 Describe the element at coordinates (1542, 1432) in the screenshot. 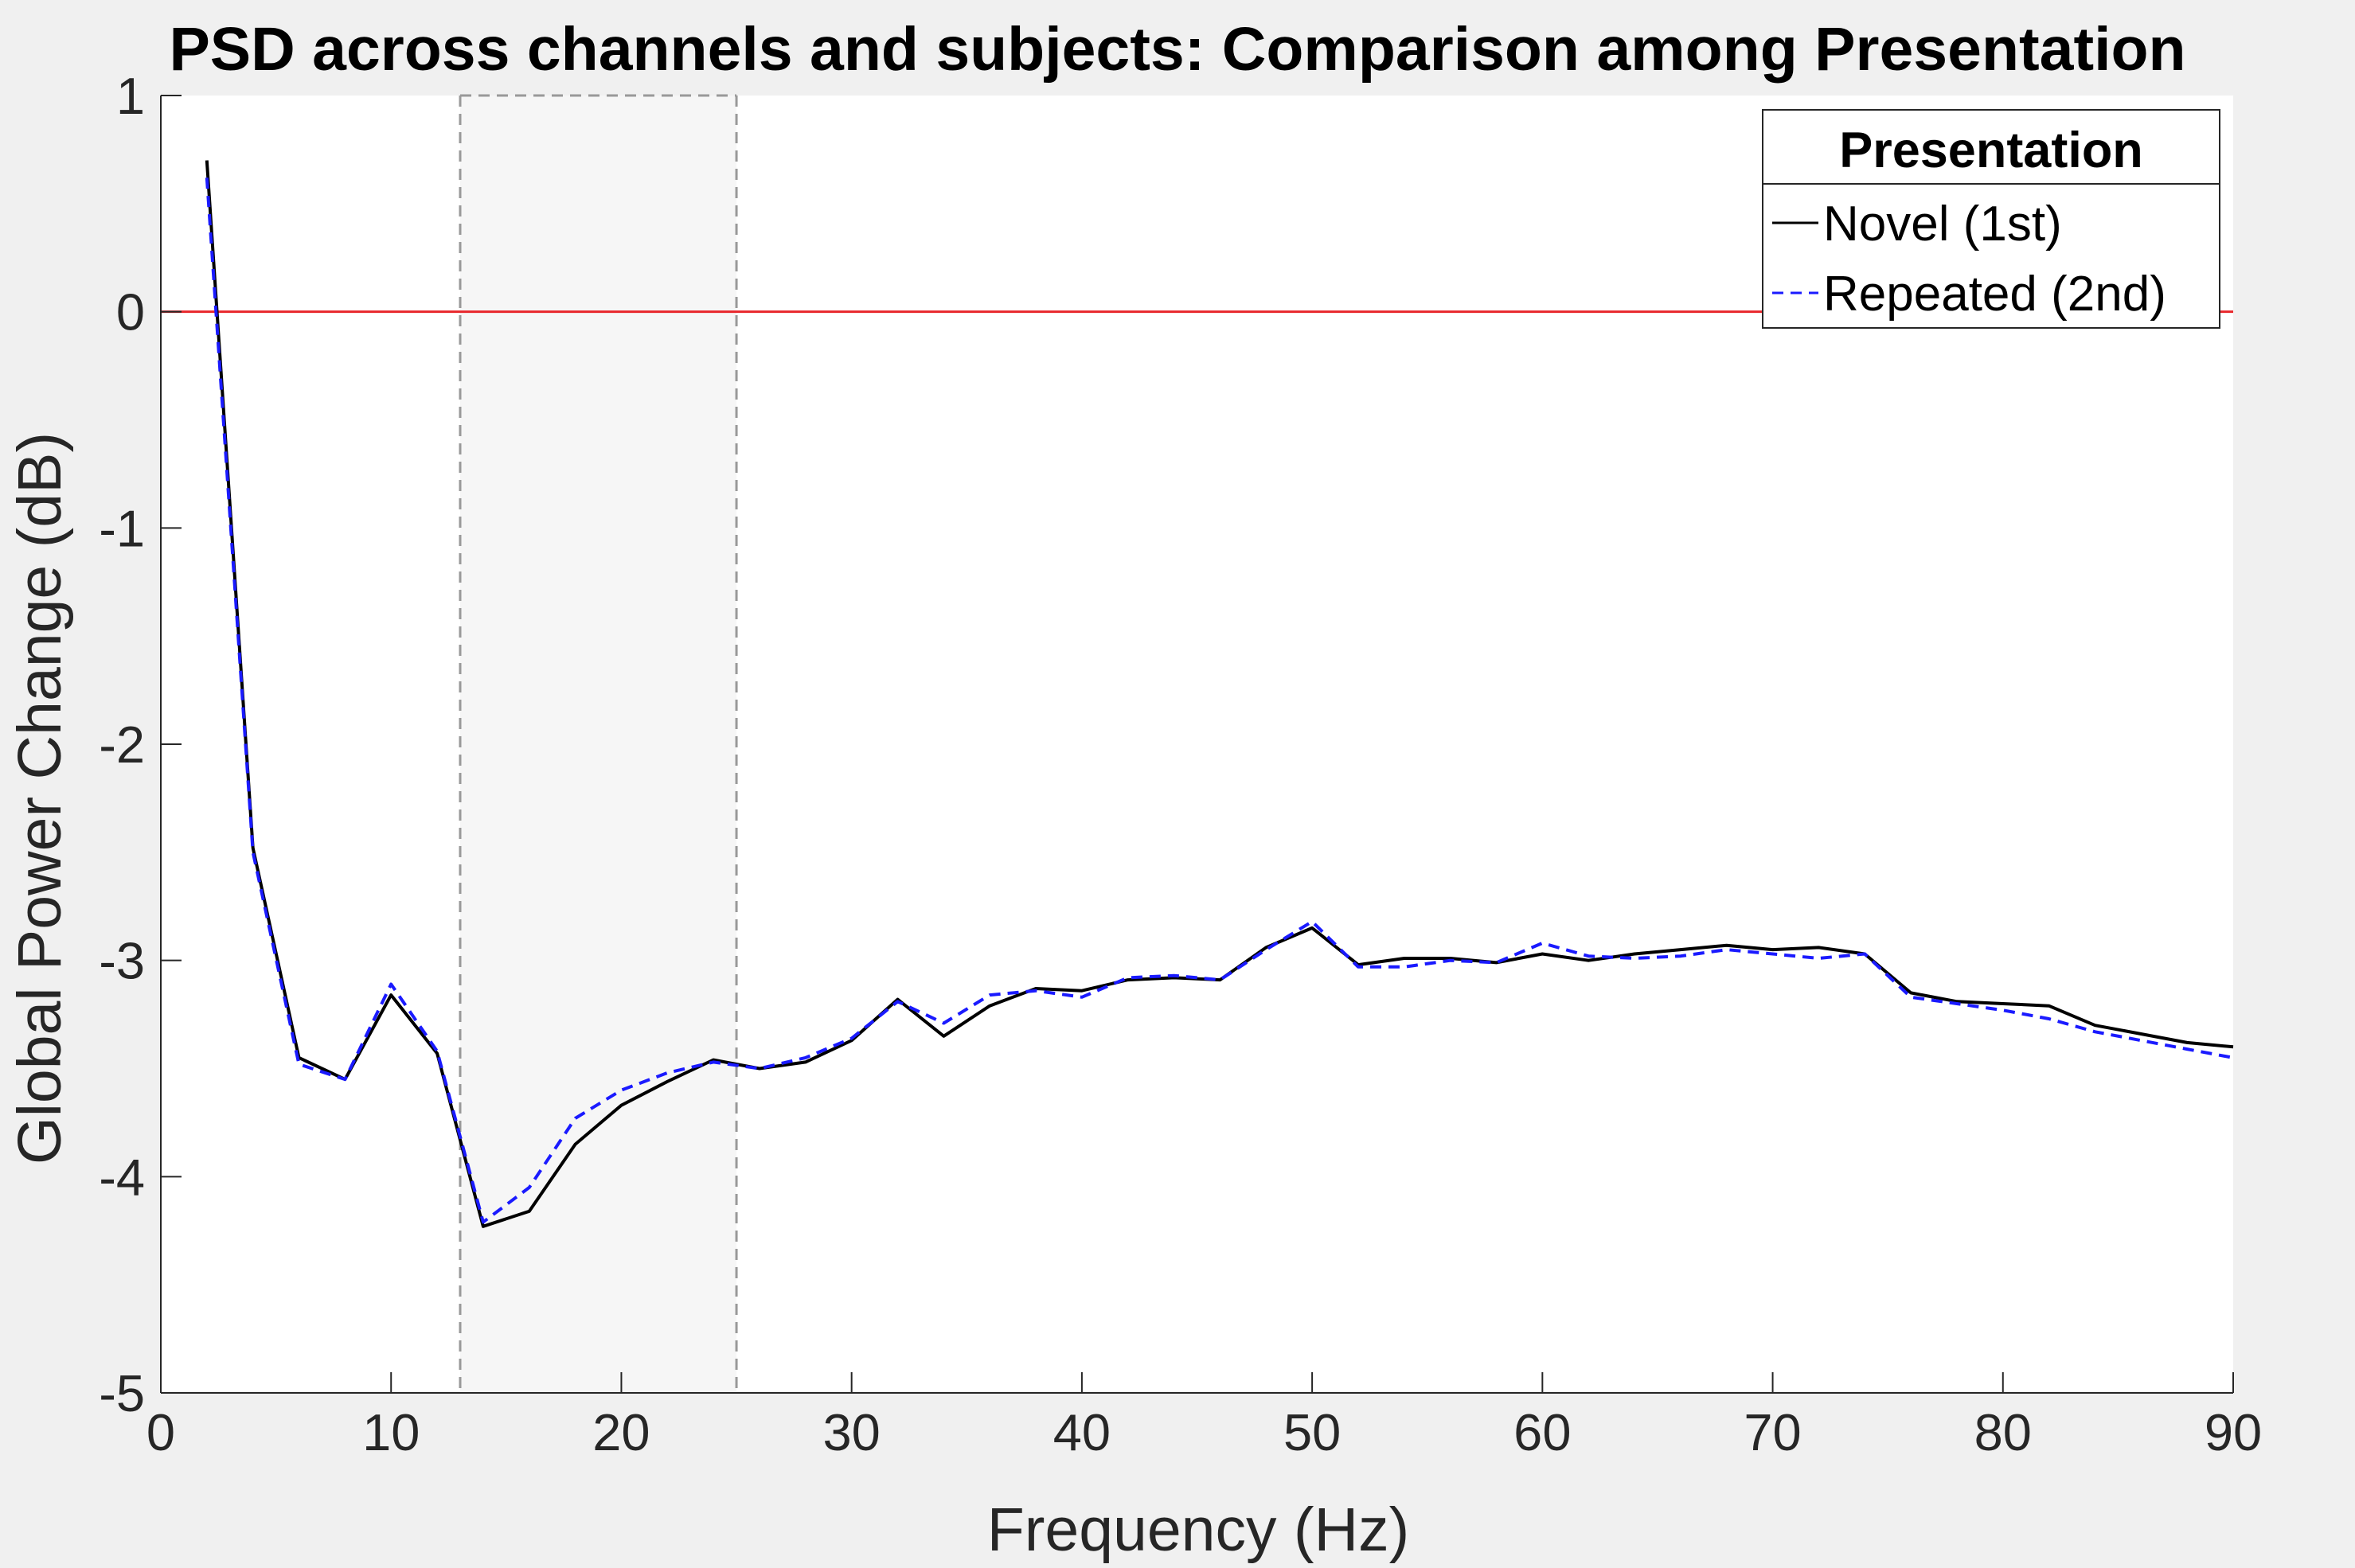

I see `x-tick-label: 60` at that location.